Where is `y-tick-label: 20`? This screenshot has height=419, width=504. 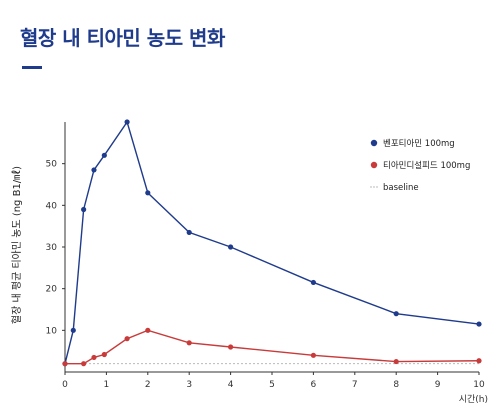 y-tick-label: 20 is located at coordinates (52, 290).